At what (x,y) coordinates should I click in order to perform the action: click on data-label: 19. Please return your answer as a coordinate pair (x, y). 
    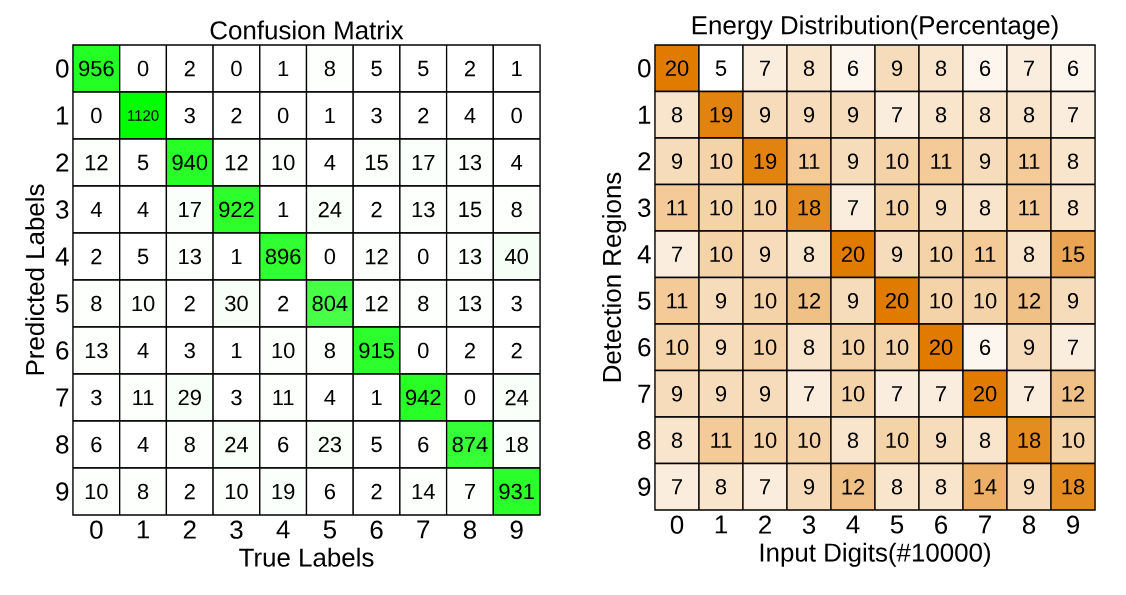
    Looking at the image, I should click on (721, 114).